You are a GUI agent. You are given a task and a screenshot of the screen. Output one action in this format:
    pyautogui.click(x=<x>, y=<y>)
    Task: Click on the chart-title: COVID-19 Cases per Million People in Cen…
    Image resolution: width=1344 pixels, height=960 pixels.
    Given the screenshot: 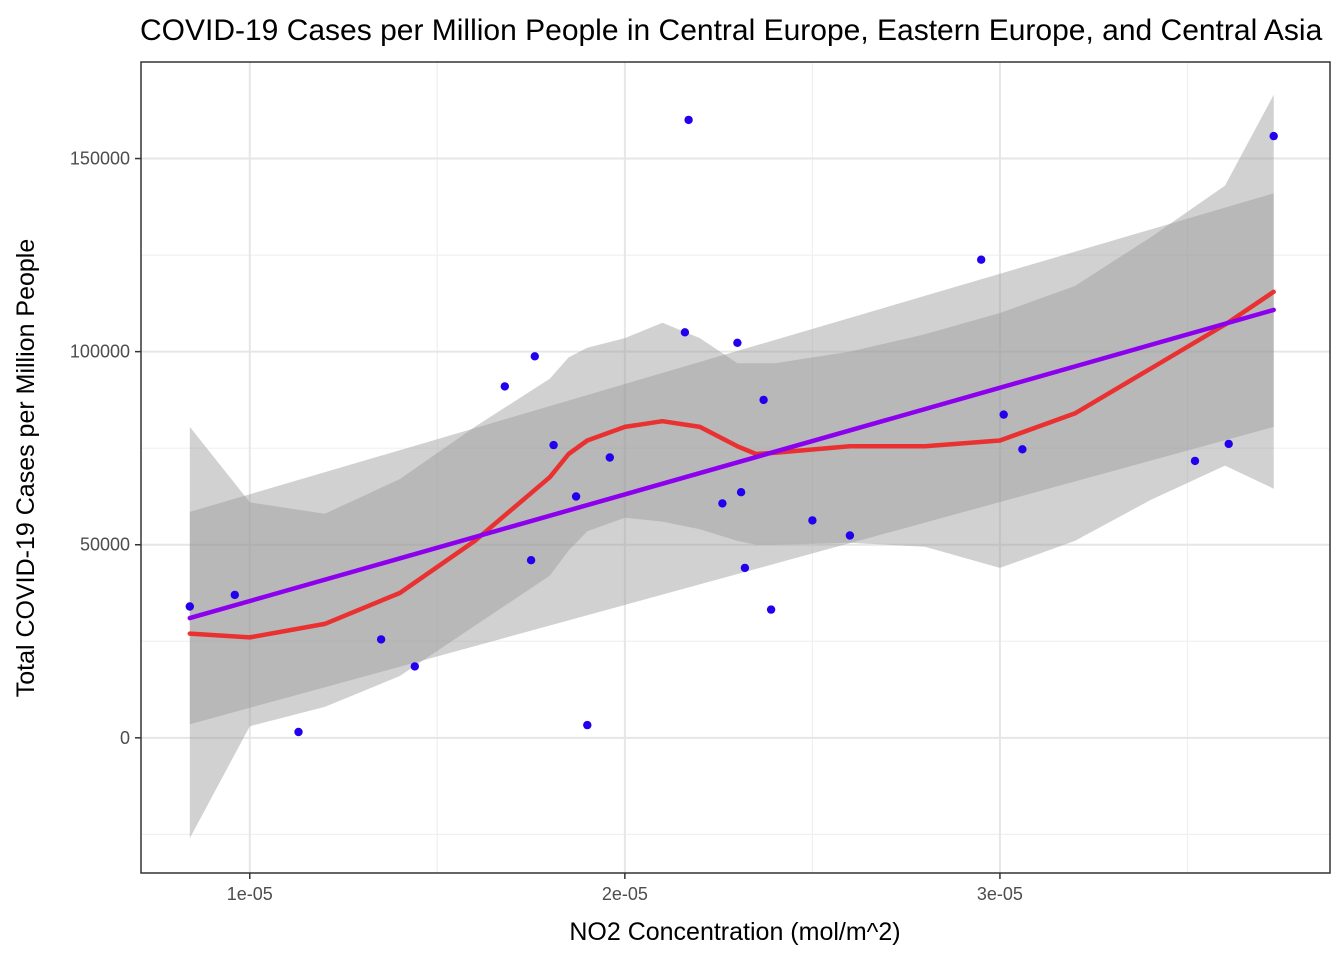 What is the action you would take?
    pyautogui.click(x=731, y=30)
    